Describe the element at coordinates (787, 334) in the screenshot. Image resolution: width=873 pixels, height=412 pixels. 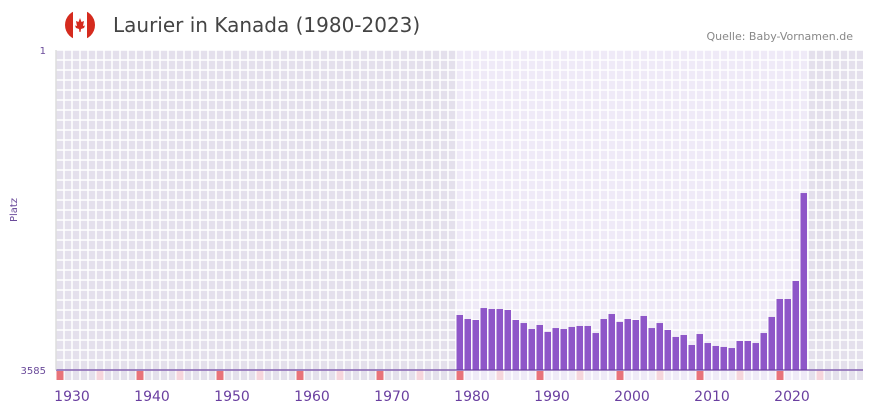
I see `bar-2021` at that location.